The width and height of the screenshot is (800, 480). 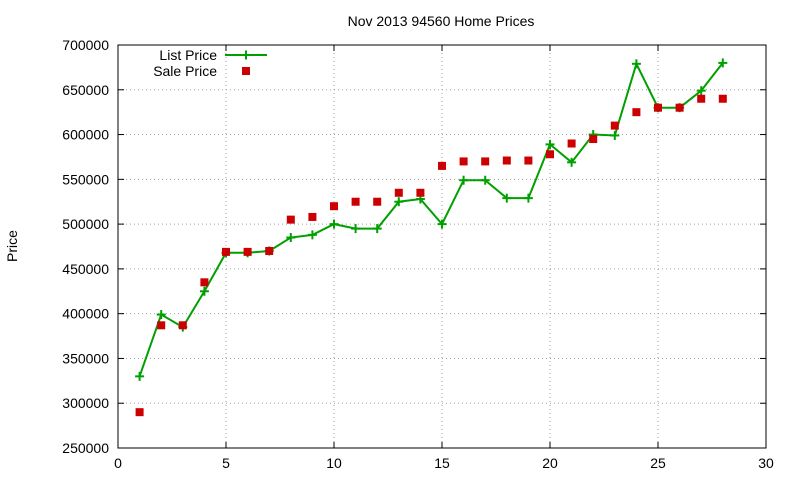 I want to click on y-tick-label: 650000, so click(x=85, y=90).